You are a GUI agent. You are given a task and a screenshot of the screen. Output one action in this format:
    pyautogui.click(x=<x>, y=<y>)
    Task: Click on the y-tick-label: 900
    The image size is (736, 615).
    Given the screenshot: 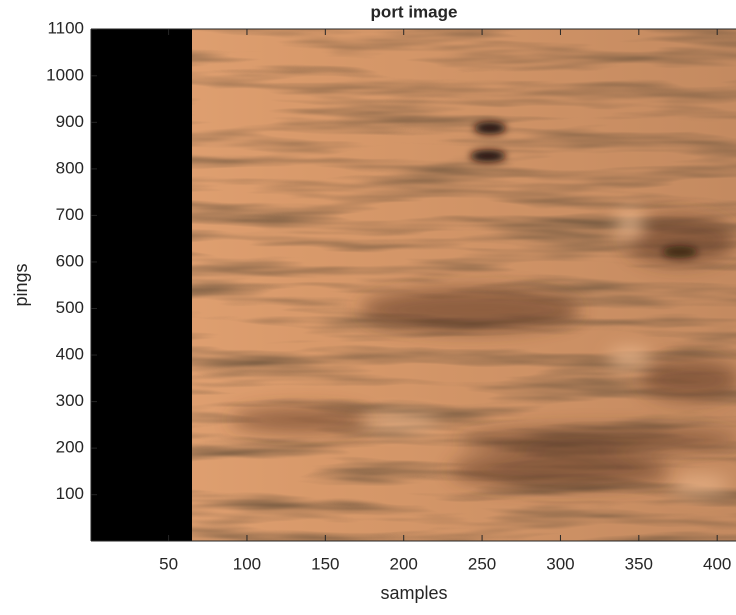 What is the action you would take?
    pyautogui.click(x=70, y=121)
    